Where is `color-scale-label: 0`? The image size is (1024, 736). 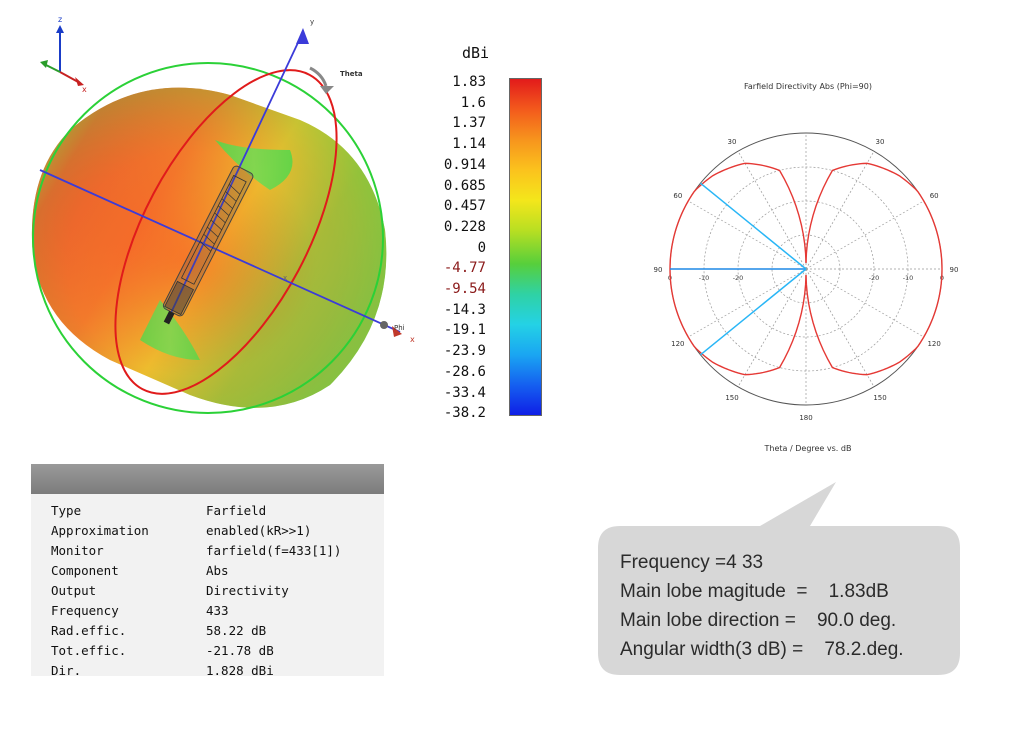
color-scale-label: 0 is located at coordinates (481, 247).